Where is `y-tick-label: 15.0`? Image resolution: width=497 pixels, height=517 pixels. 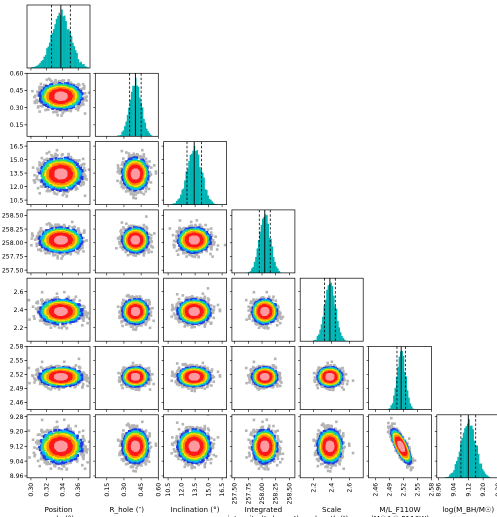 y-tick-label: 15.0 is located at coordinates (17, 160).